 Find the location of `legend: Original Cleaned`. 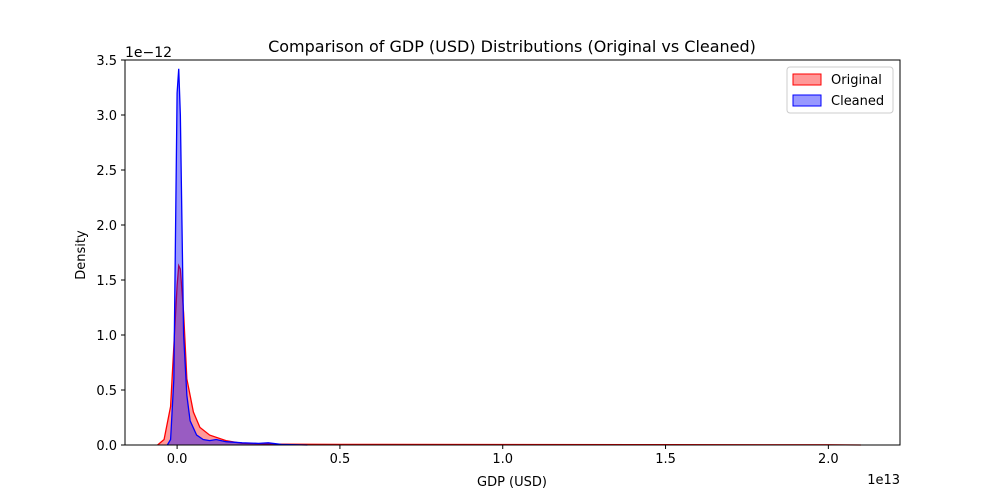

legend: Original Cleaned is located at coordinates (840, 90).